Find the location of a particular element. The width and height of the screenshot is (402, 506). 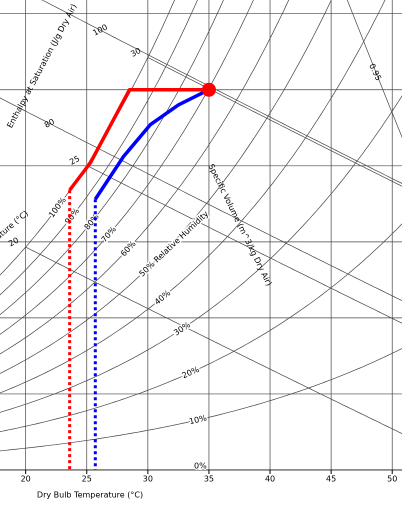

rh-label: 0% is located at coordinates (200, 466).